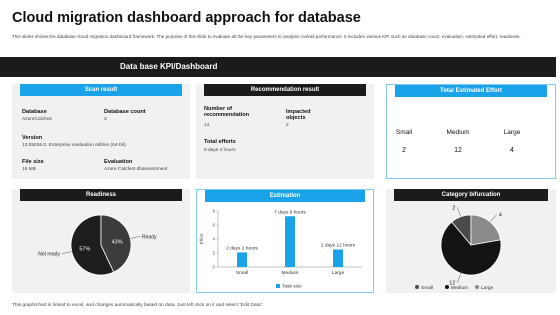 Image resolution: width=560 pixels, height=315 pixels. Describe the element at coordinates (201, 238) in the screenshot. I see `y-axis-label: Effort` at that location.